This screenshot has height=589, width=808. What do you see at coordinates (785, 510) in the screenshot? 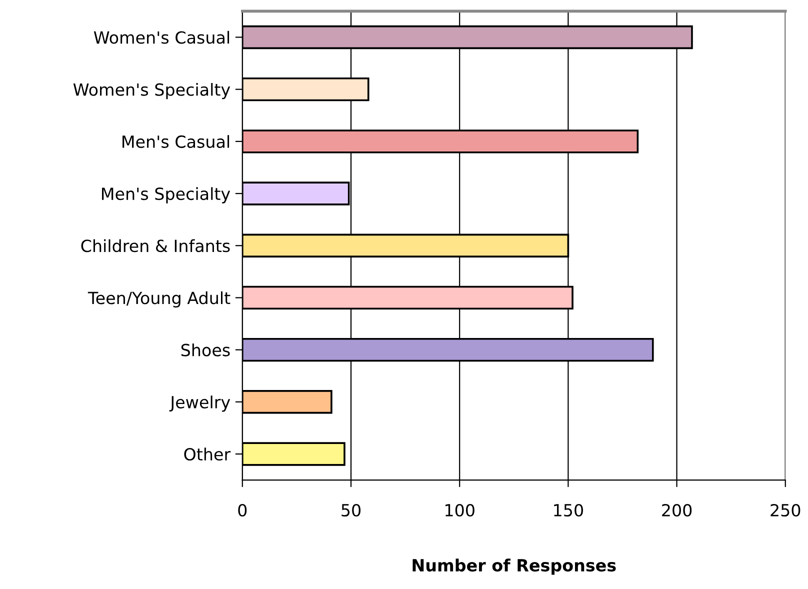
I see `x-tick-label: 250` at bounding box center [785, 510].